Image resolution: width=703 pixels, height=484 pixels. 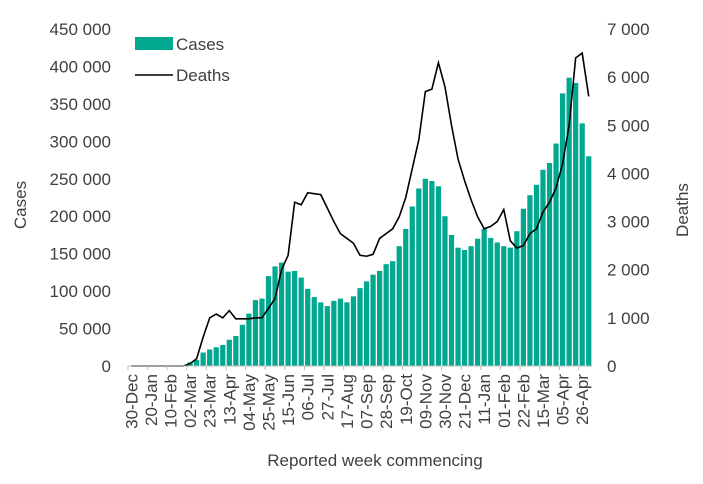 What do you see at coordinates (628, 222) in the screenshot?
I see `y-right-tick-label: 3 000` at bounding box center [628, 222].